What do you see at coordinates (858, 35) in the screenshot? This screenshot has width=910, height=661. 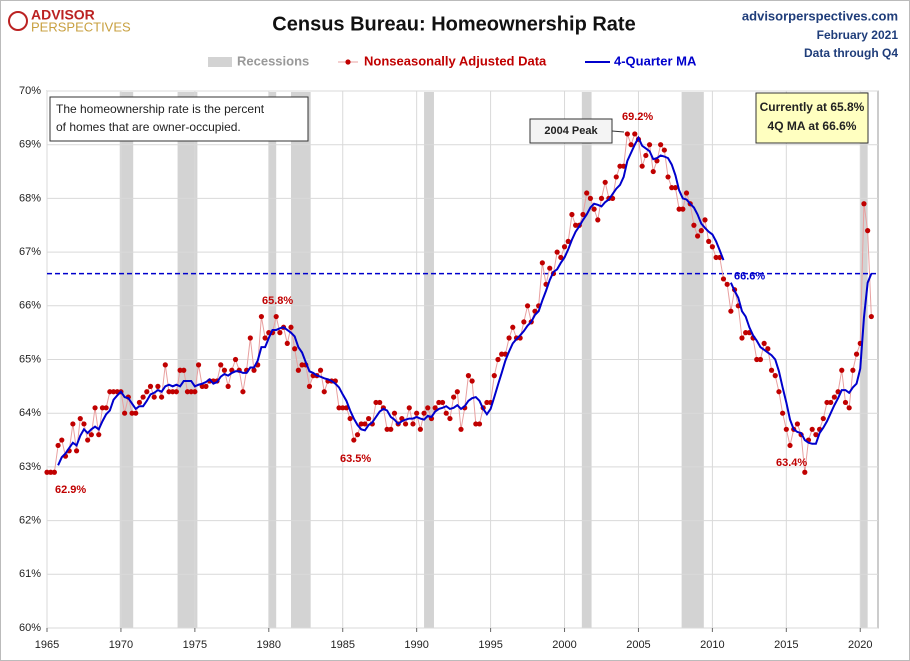 I see `date: February 2021` at bounding box center [858, 35].